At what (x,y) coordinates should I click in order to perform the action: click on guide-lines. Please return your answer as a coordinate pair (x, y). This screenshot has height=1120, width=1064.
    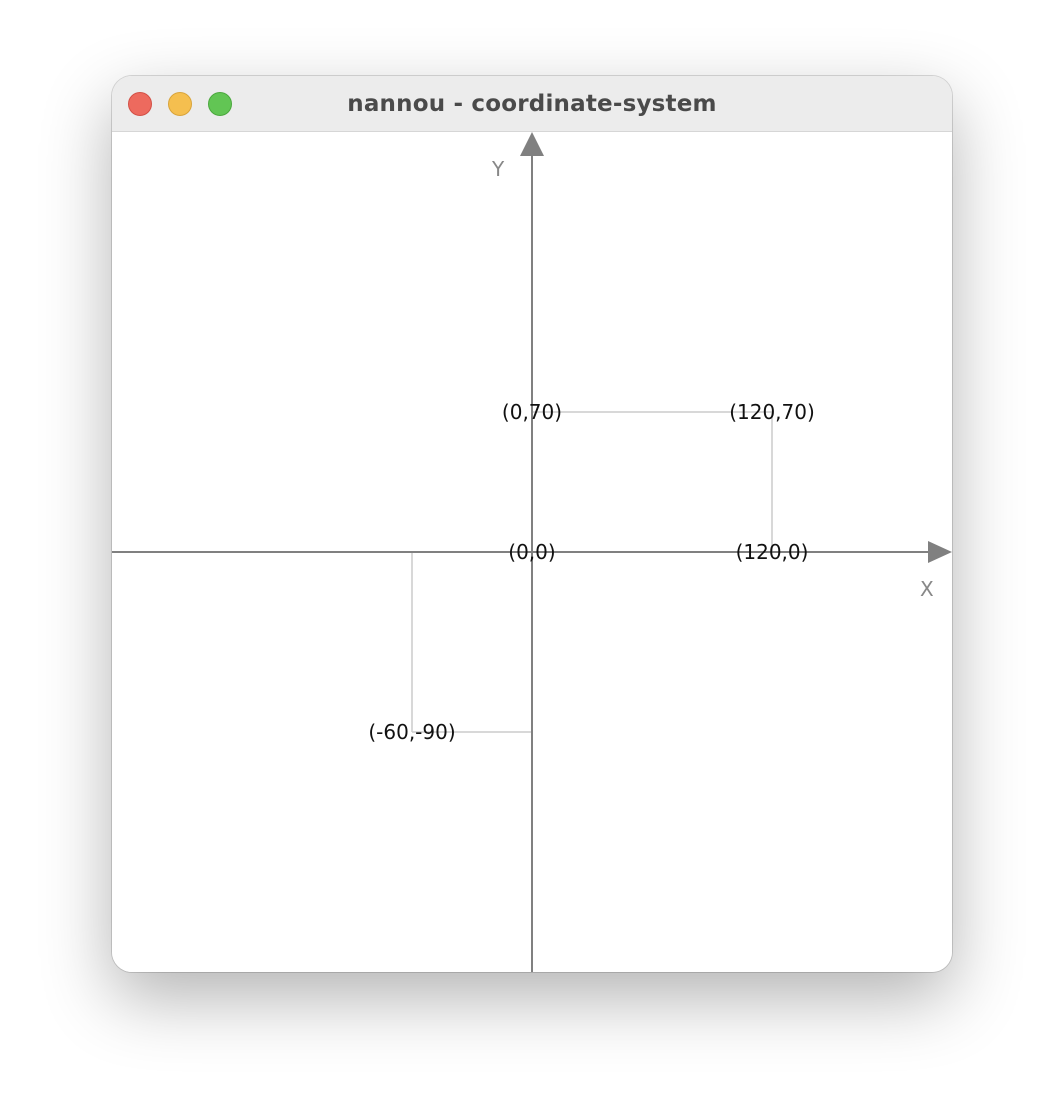
    Looking at the image, I should click on (592, 572).